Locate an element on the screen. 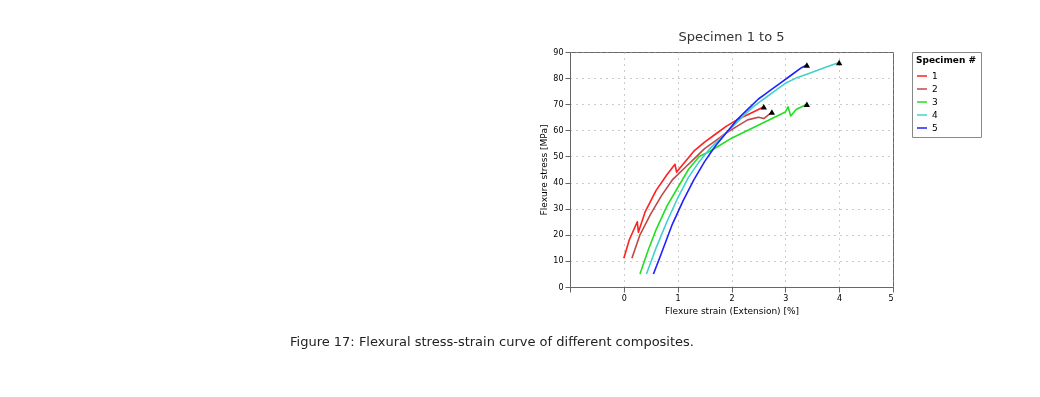  x-tick-label: 5 is located at coordinates (891, 298).